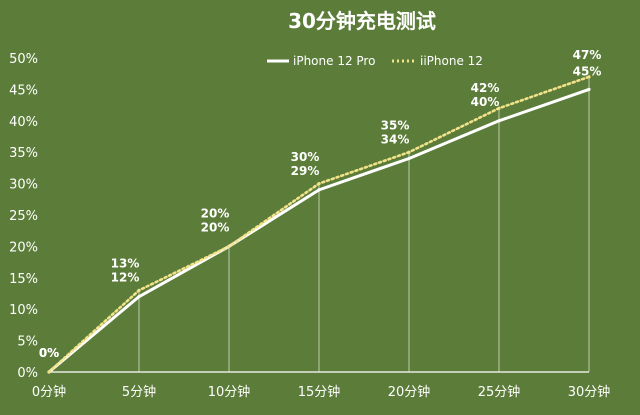  Describe the element at coordinates (23, 247) in the screenshot. I see `y-tick-label: 20%` at that location.